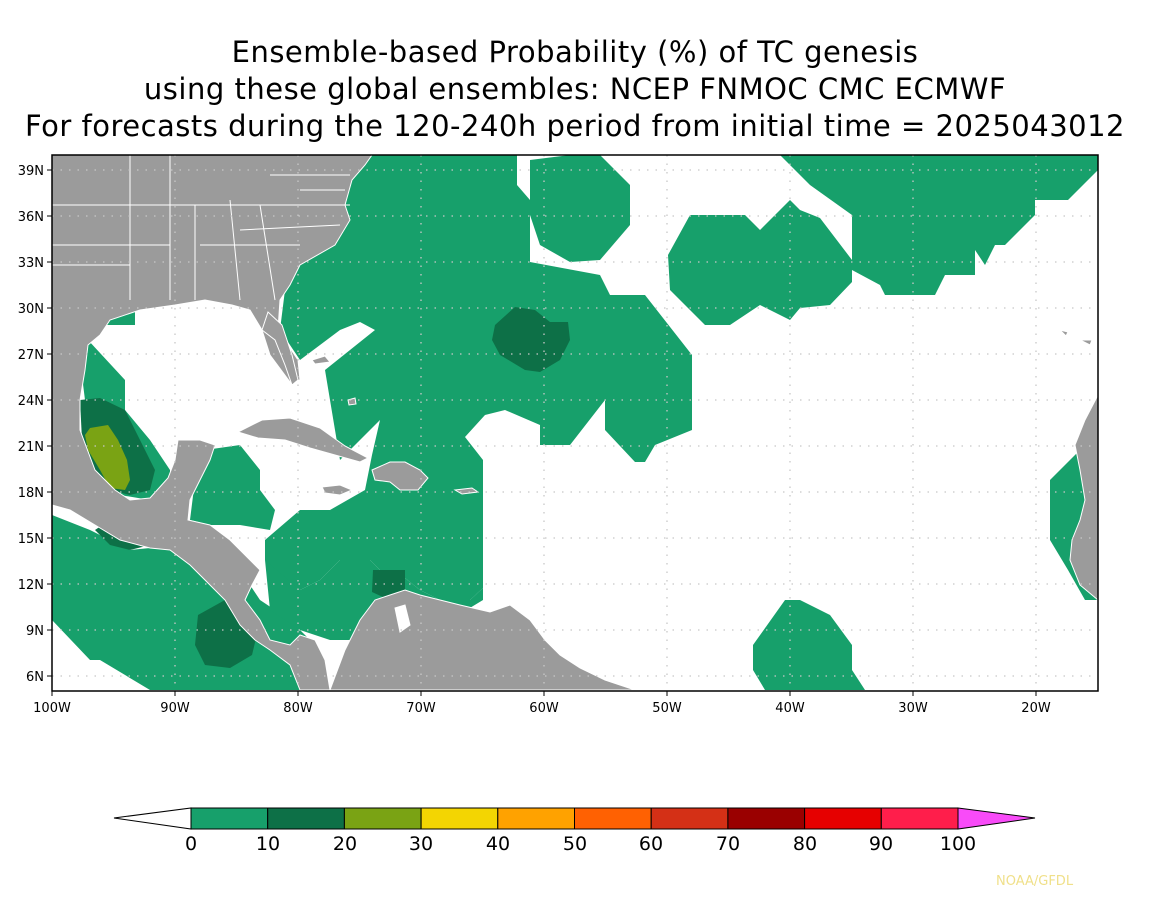 The height and width of the screenshot is (924, 1150). What do you see at coordinates (498, 844) in the screenshot?
I see `colorbar-label: 40` at bounding box center [498, 844].